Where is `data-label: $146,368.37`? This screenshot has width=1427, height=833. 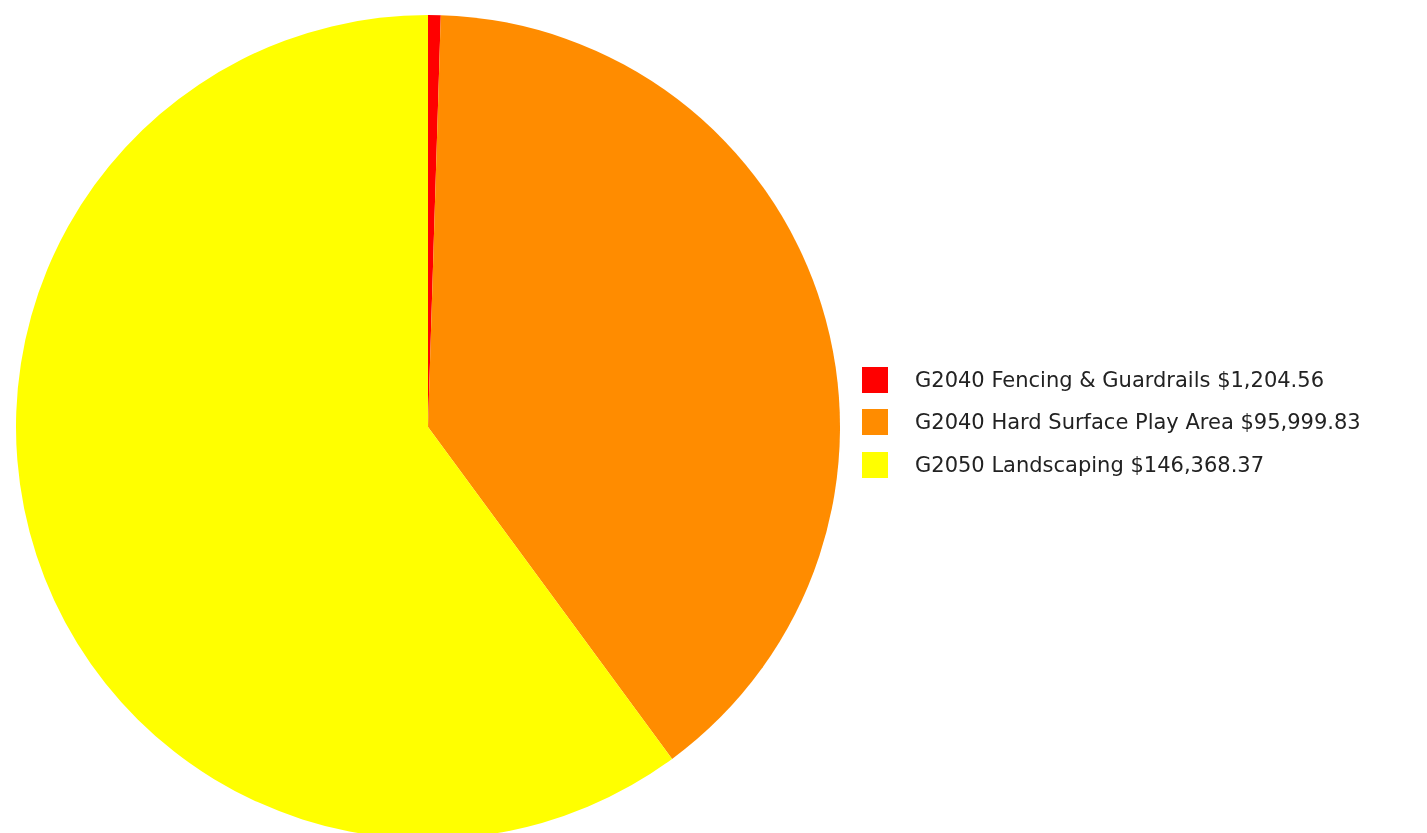
data-label: $146,368.37 is located at coordinates (1197, 464).